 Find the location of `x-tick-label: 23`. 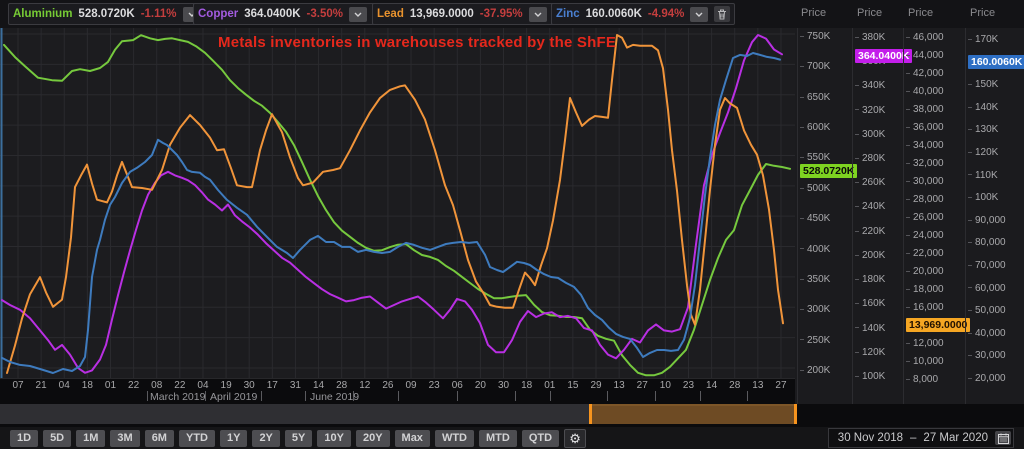

x-tick-label: 23 is located at coordinates (434, 385).